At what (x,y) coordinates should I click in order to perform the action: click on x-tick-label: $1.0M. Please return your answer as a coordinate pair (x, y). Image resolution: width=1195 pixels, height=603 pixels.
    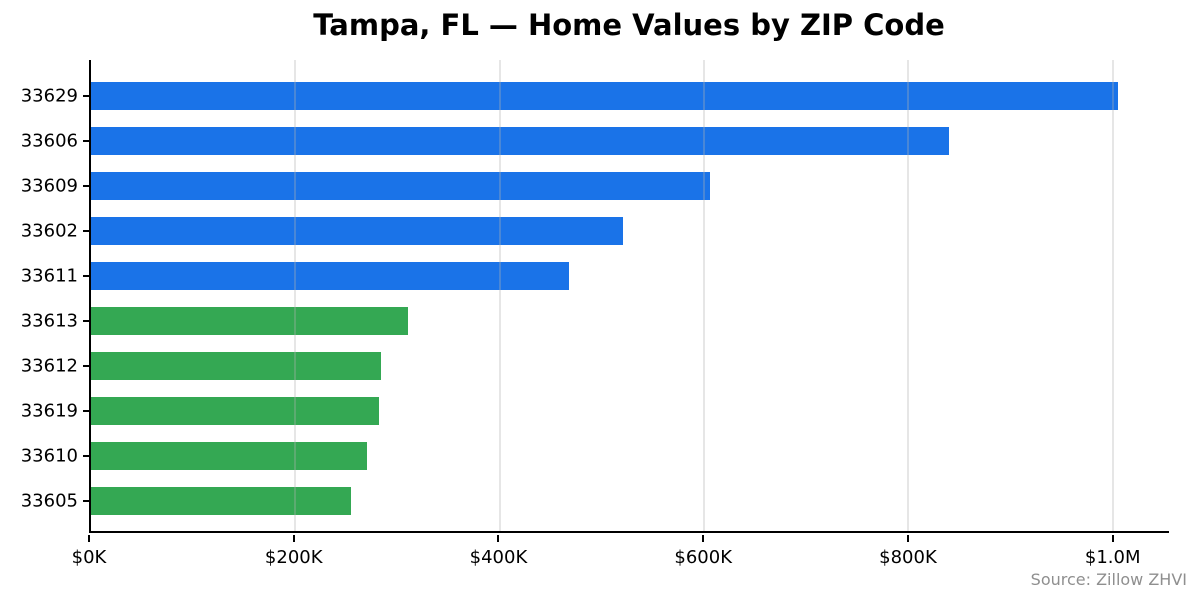
    Looking at the image, I should click on (1112, 557).